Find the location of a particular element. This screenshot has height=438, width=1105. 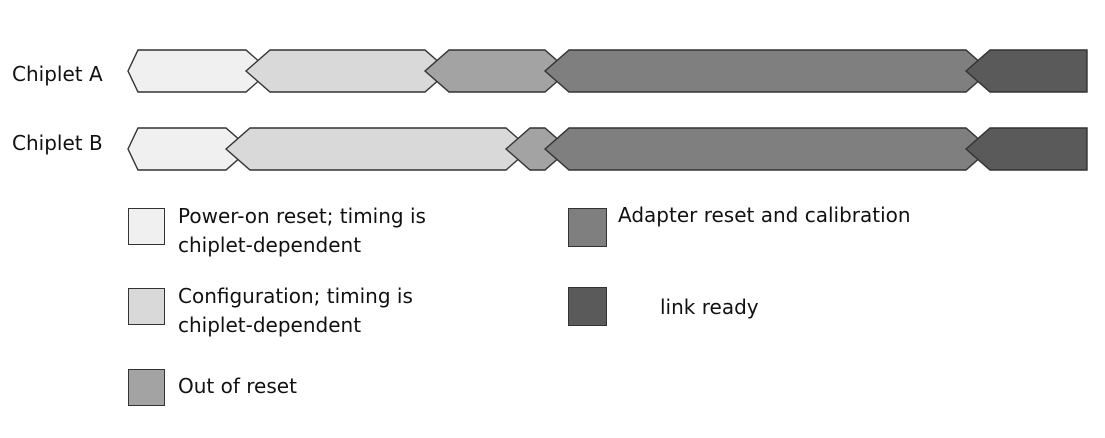

power-on-reset-swatch is located at coordinates (146, 226).